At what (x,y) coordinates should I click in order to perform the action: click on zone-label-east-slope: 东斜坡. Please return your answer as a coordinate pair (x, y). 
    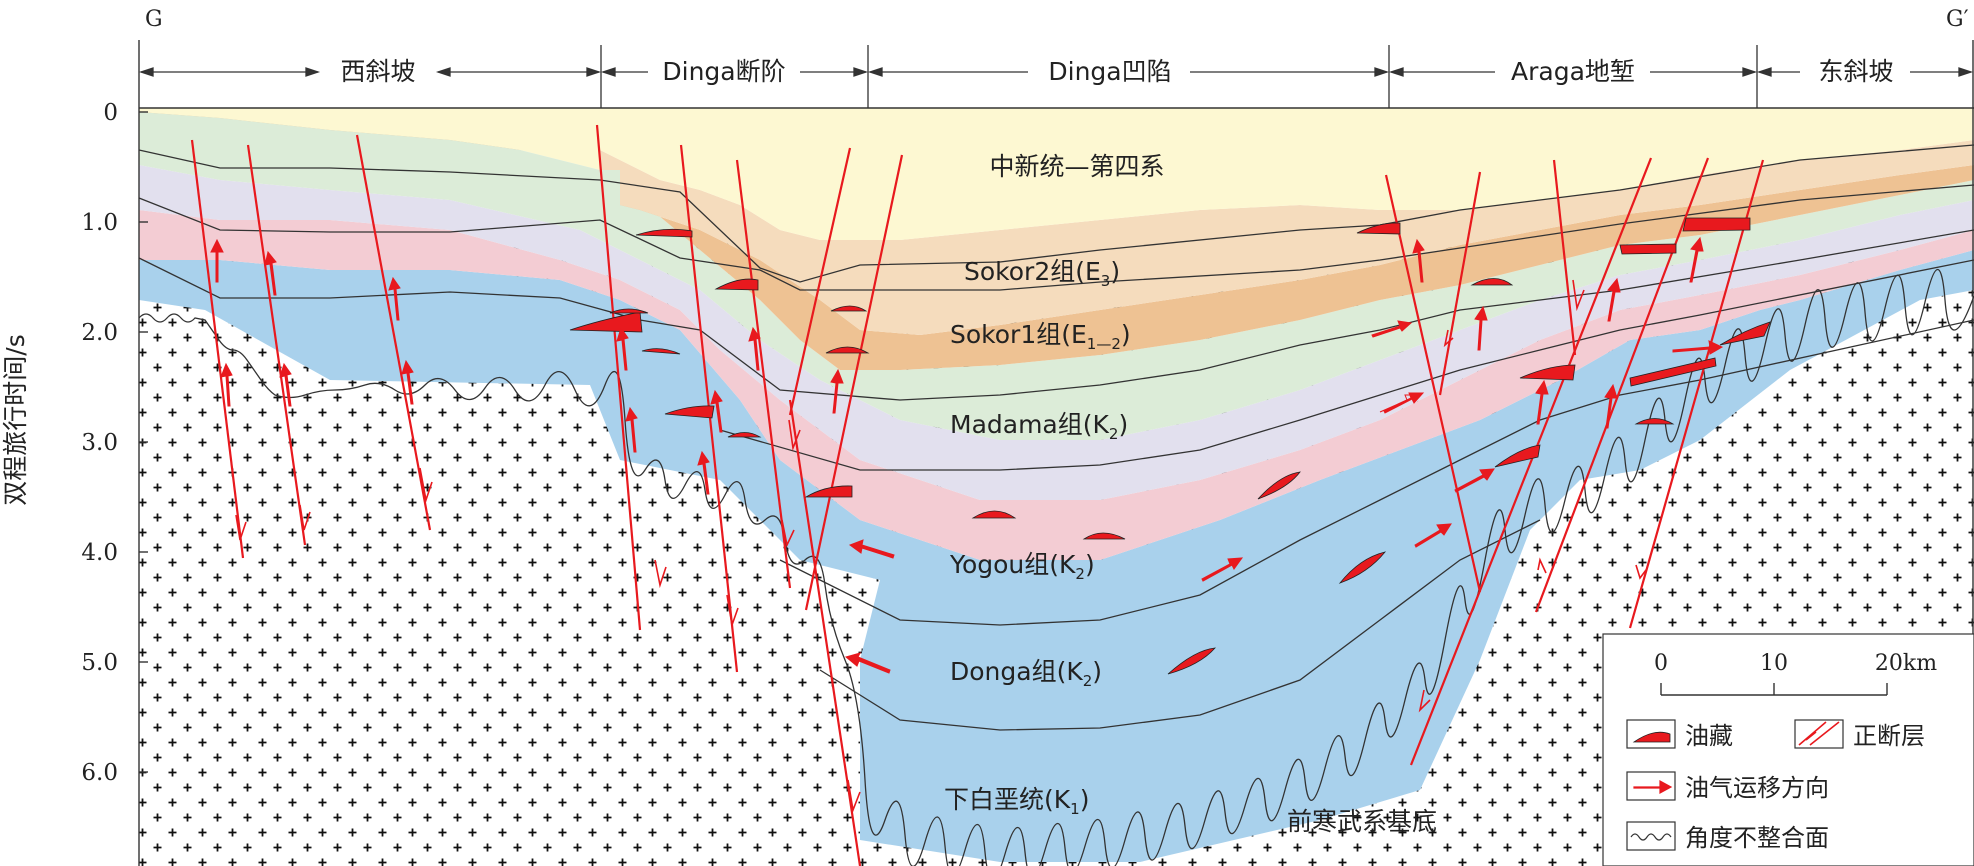
    Looking at the image, I should click on (1855, 71).